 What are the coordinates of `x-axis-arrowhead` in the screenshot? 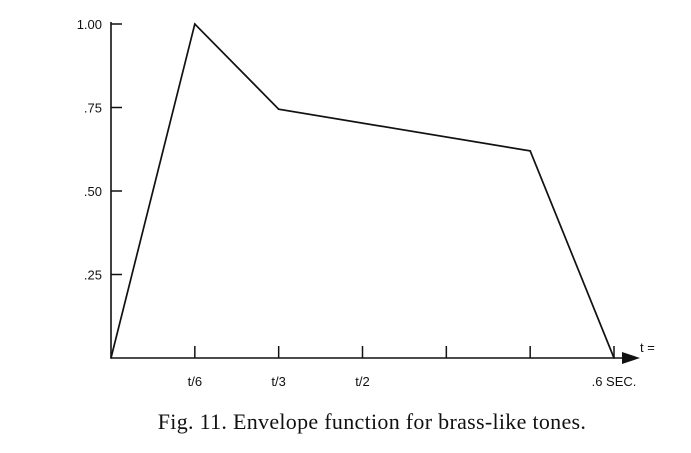 It's located at (631, 358).